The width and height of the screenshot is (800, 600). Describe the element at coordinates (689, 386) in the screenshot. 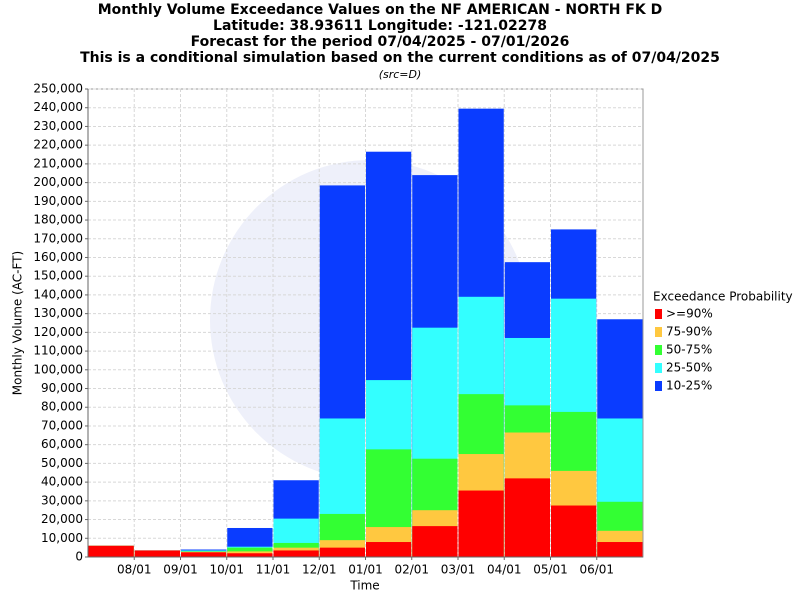

I see `legend-label: 10-25%` at that location.